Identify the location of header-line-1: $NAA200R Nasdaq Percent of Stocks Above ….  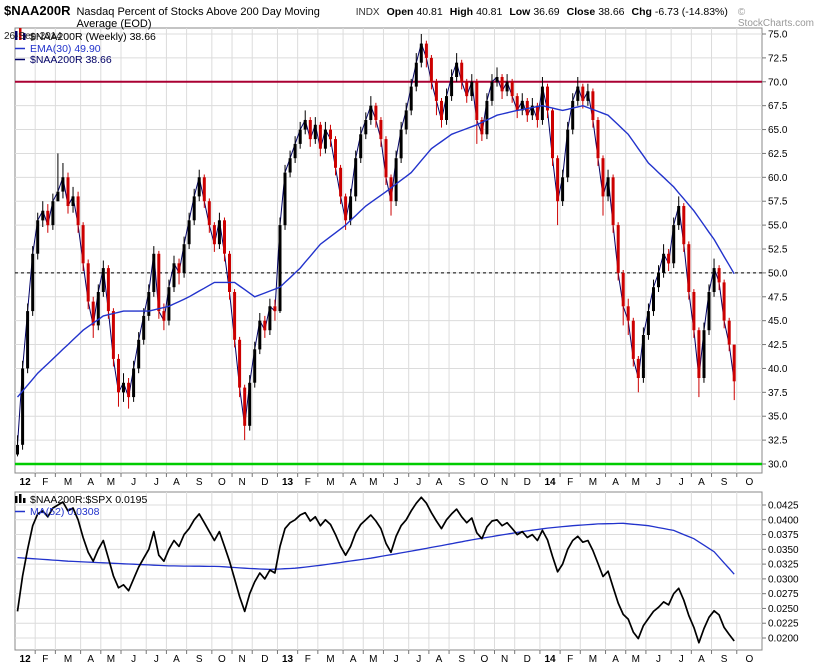
(410, 15).